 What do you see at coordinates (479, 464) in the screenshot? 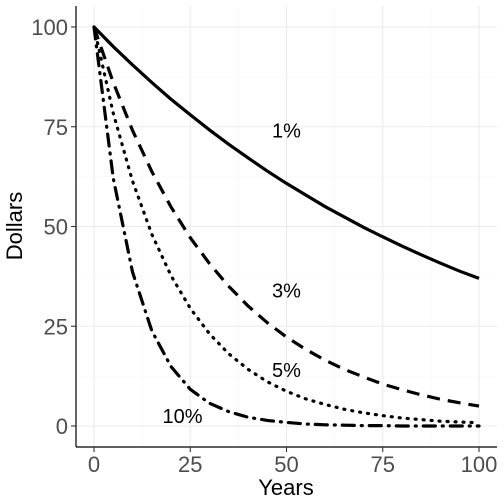
I see `x-tick-label: 100` at bounding box center [479, 464].